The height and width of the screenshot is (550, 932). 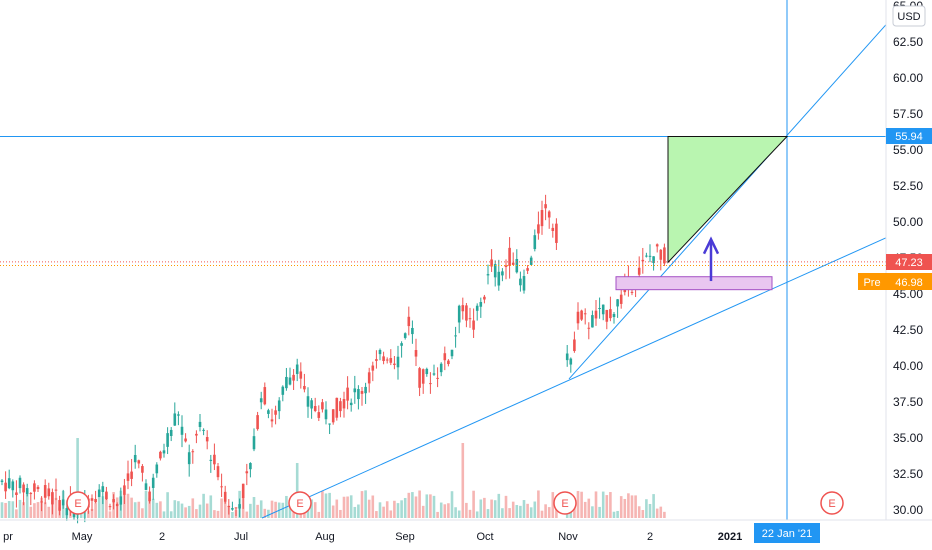 I want to click on support-zone-box, so click(x=694, y=283).